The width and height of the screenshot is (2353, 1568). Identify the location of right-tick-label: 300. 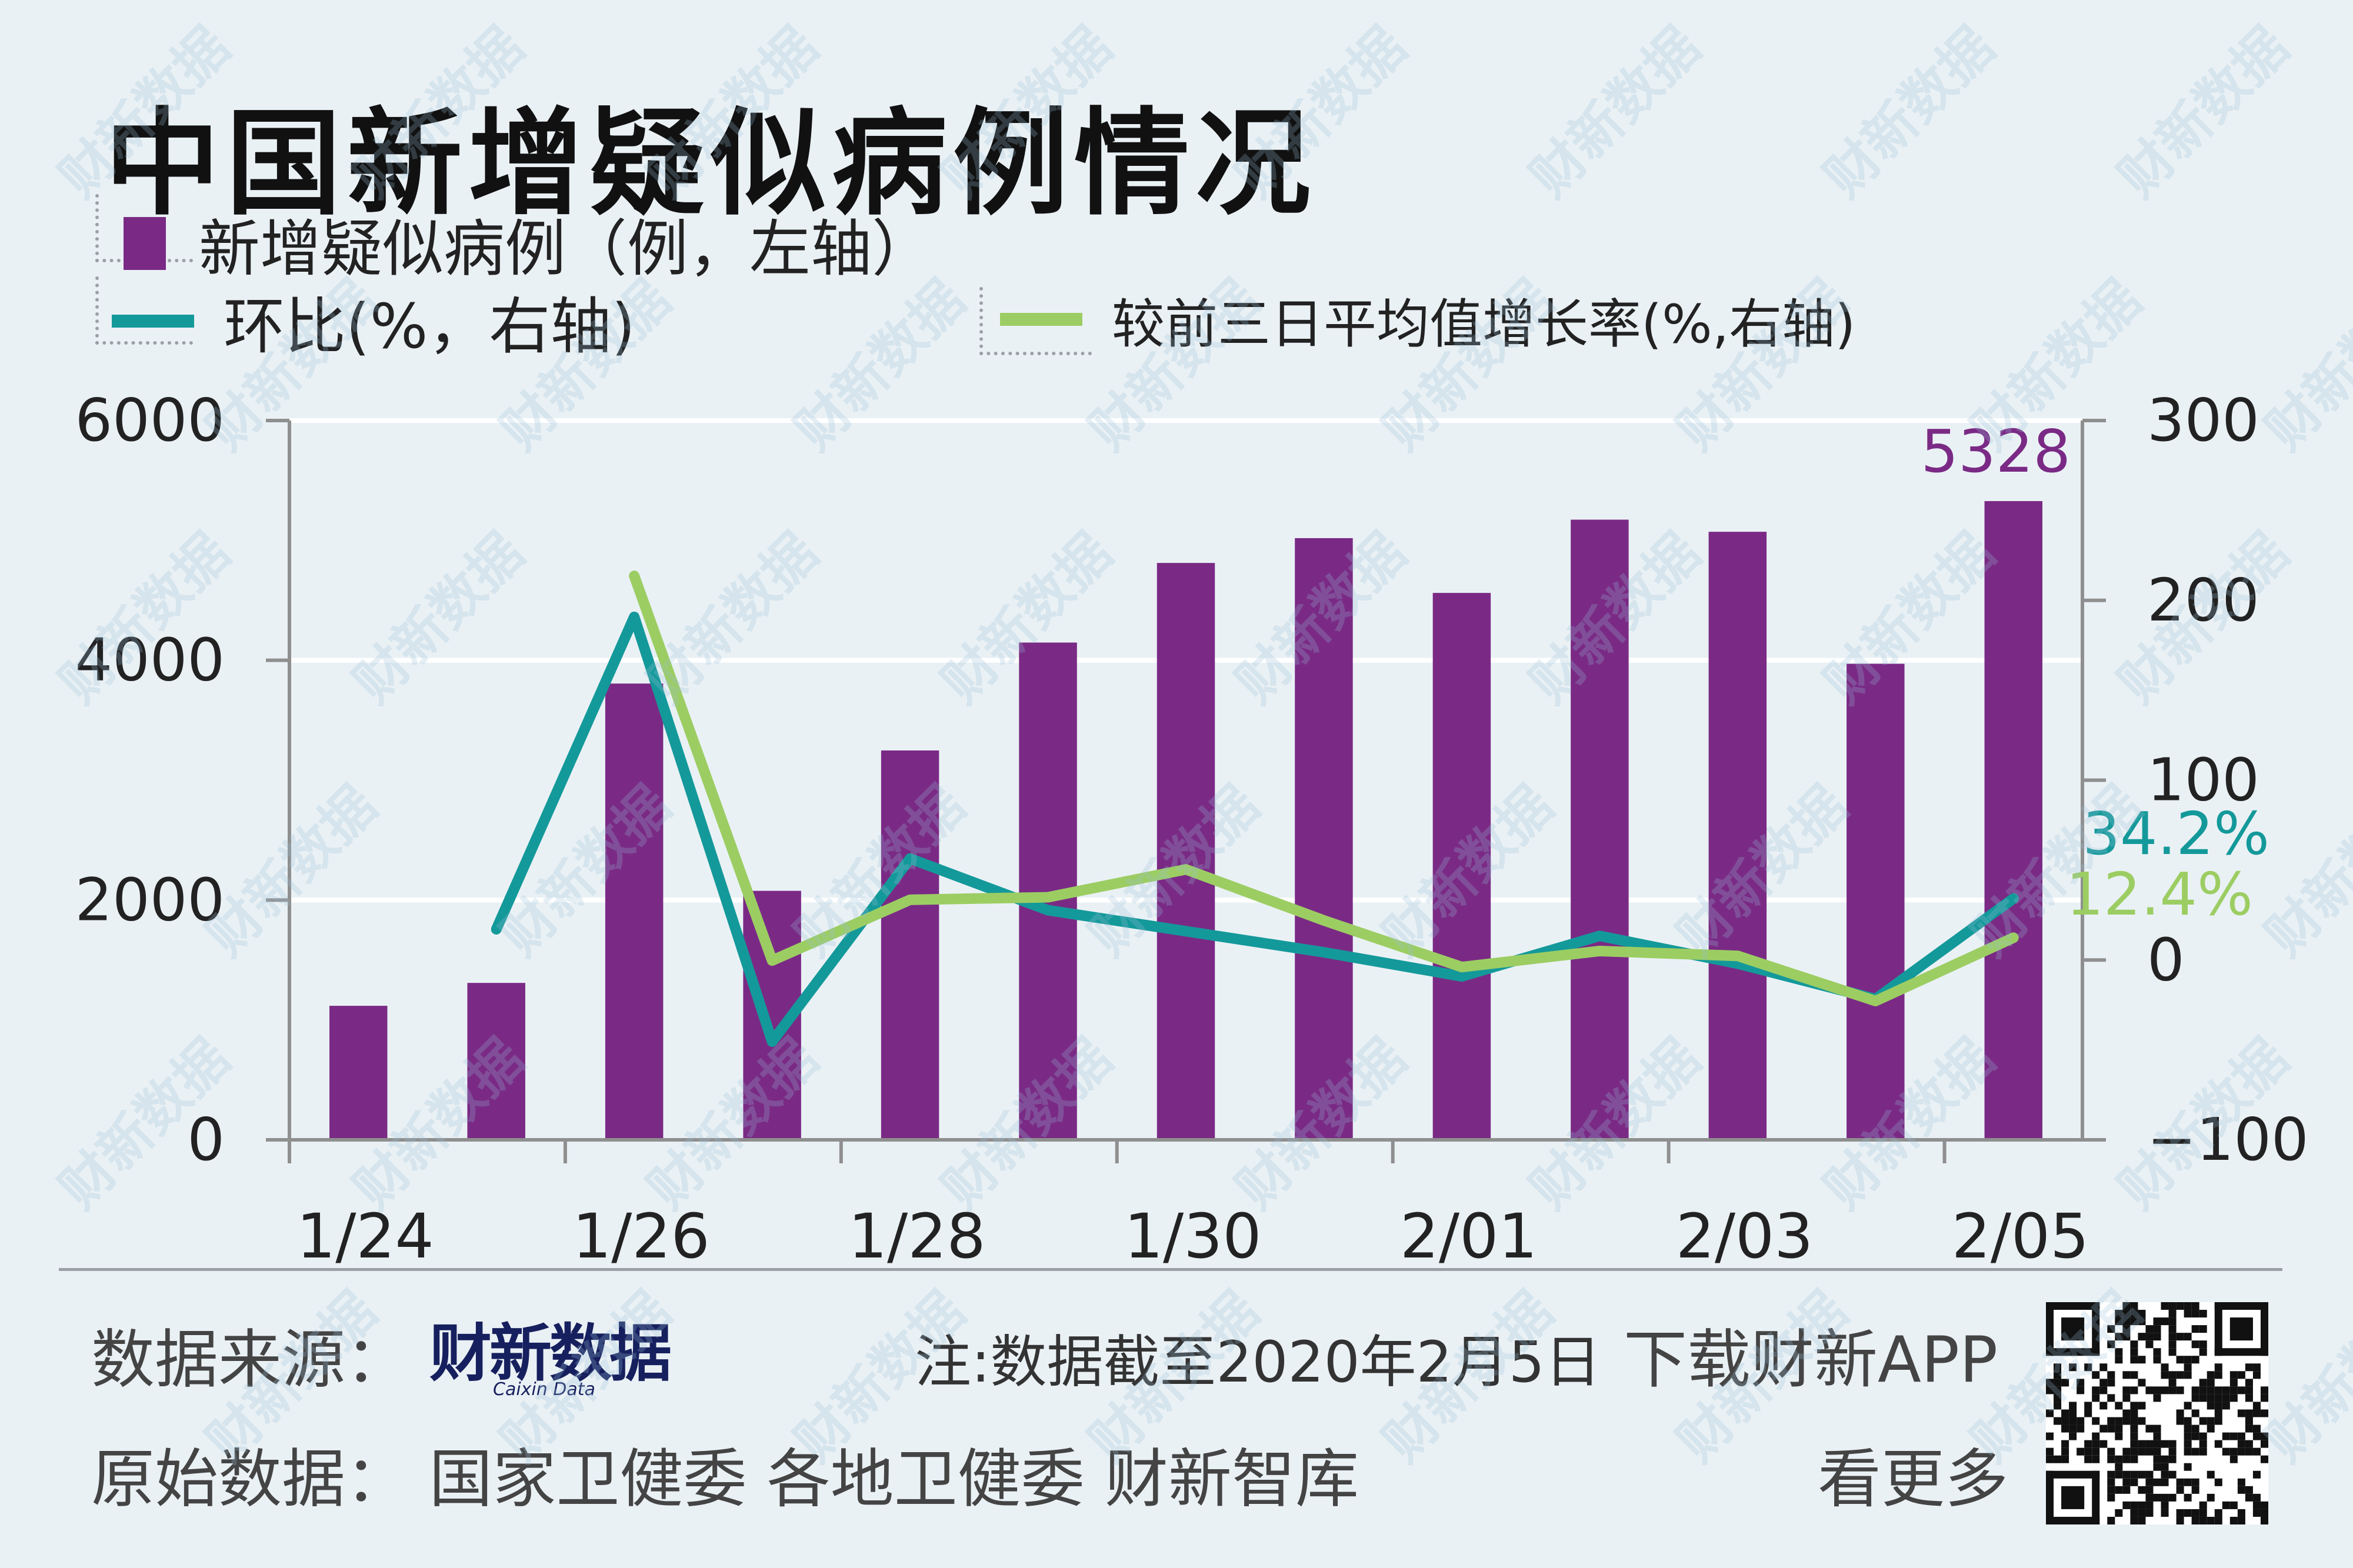
(2203, 420).